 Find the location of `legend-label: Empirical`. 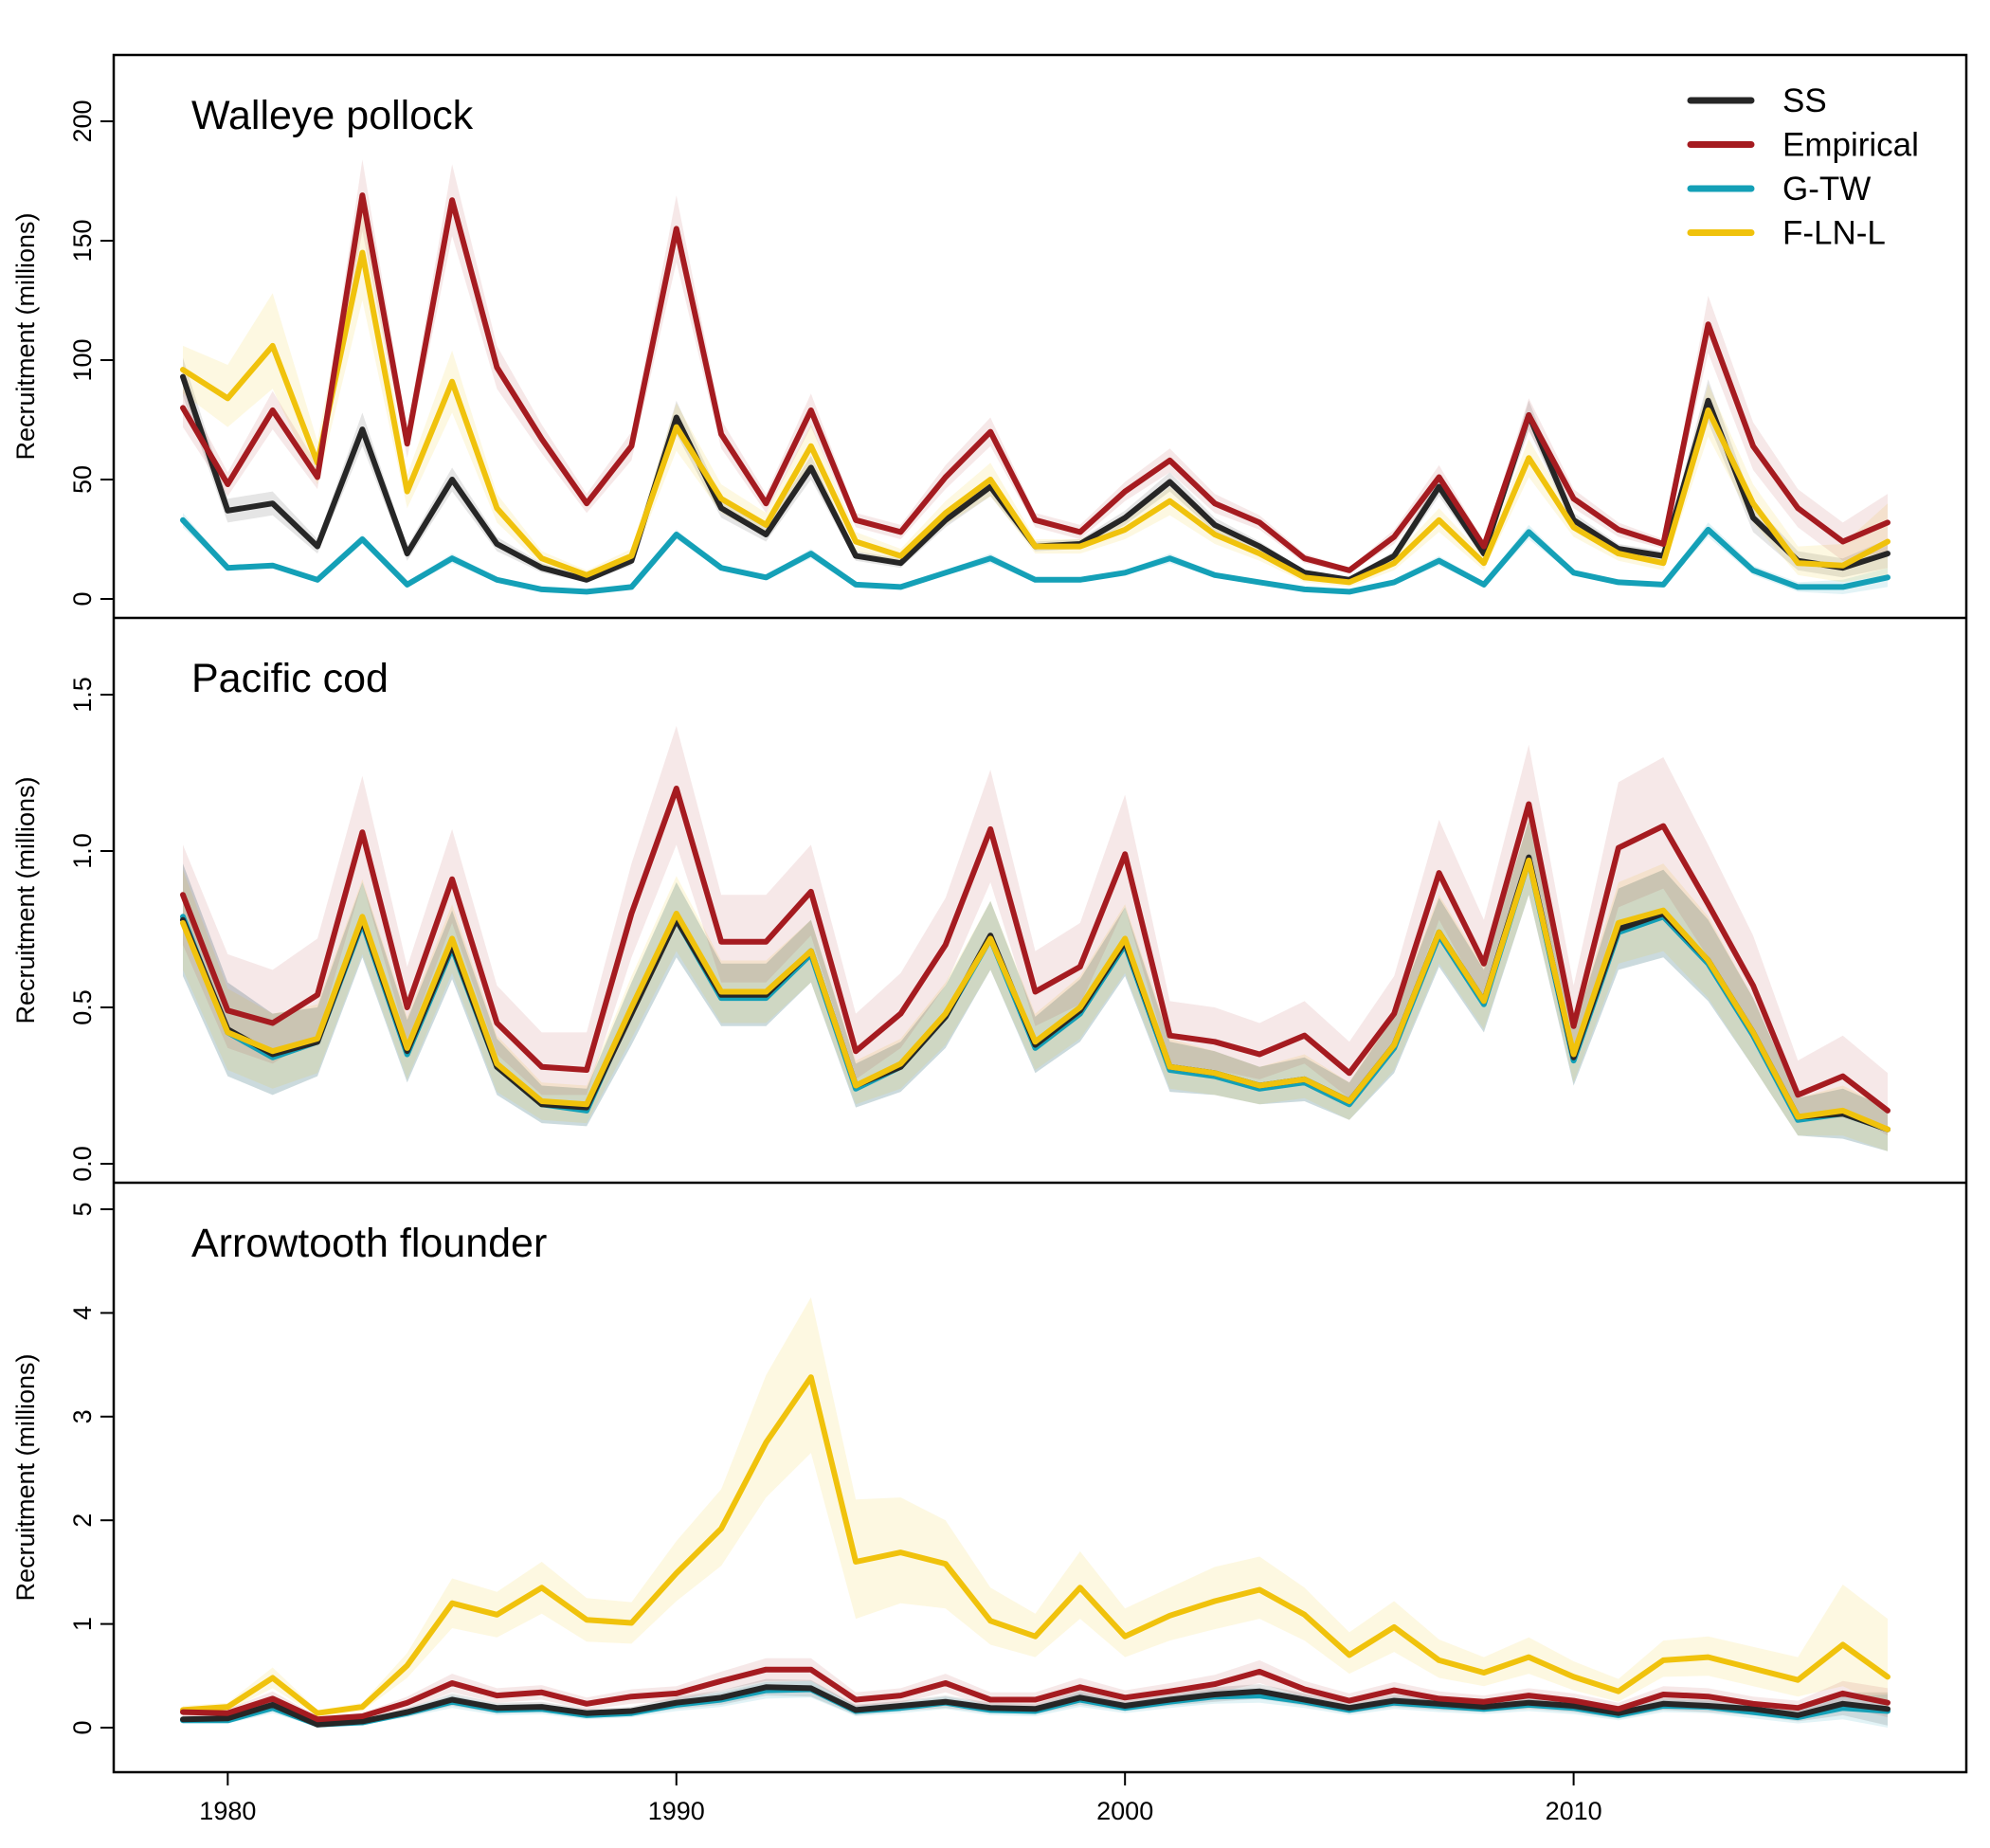

legend-label: Empirical is located at coordinates (1850, 145).